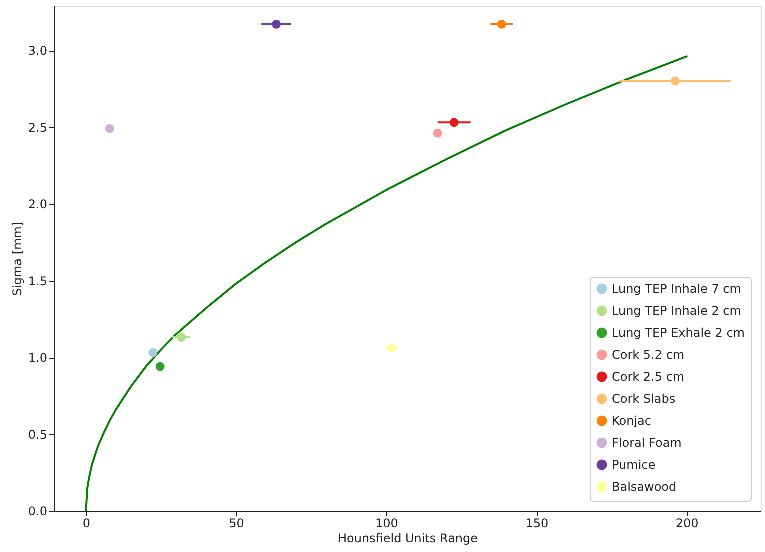 The height and width of the screenshot is (552, 765). I want to click on x-tick-label: 100, so click(387, 523).